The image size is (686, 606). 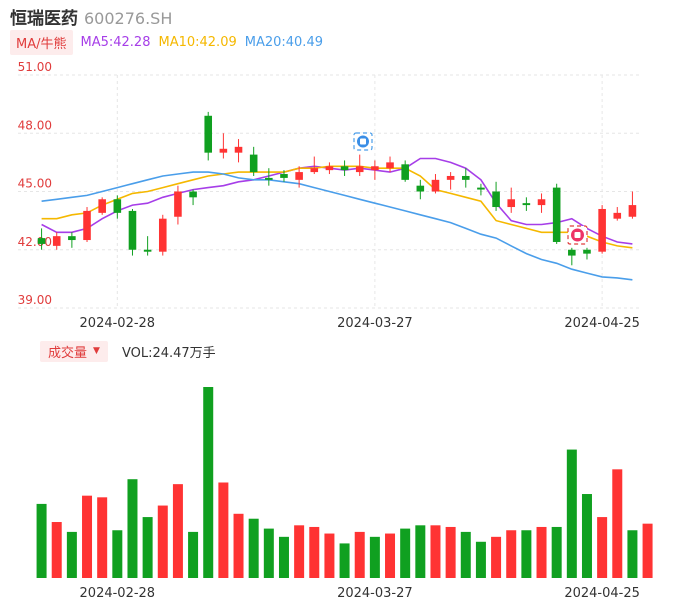 What do you see at coordinates (602, 323) in the screenshot?
I see `price-x-tick-label: 2024-04-25` at bounding box center [602, 323].